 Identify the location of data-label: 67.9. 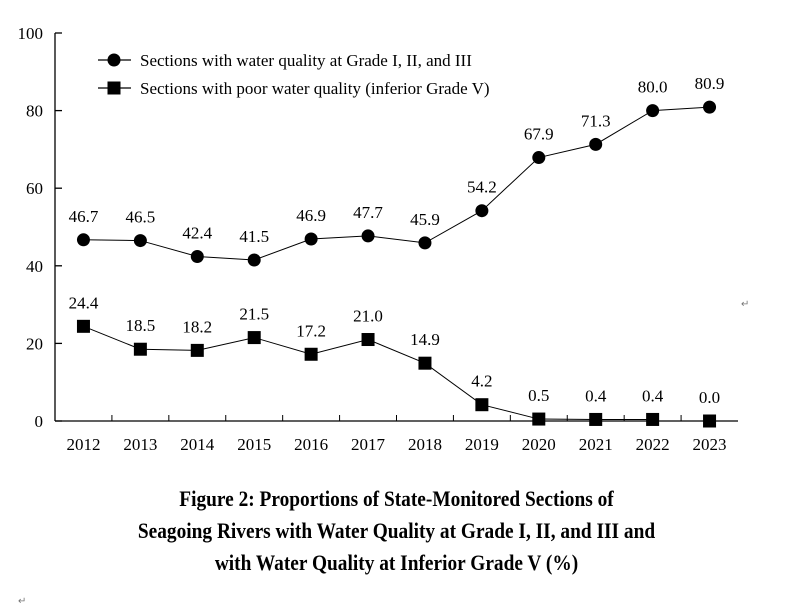
(539, 134).